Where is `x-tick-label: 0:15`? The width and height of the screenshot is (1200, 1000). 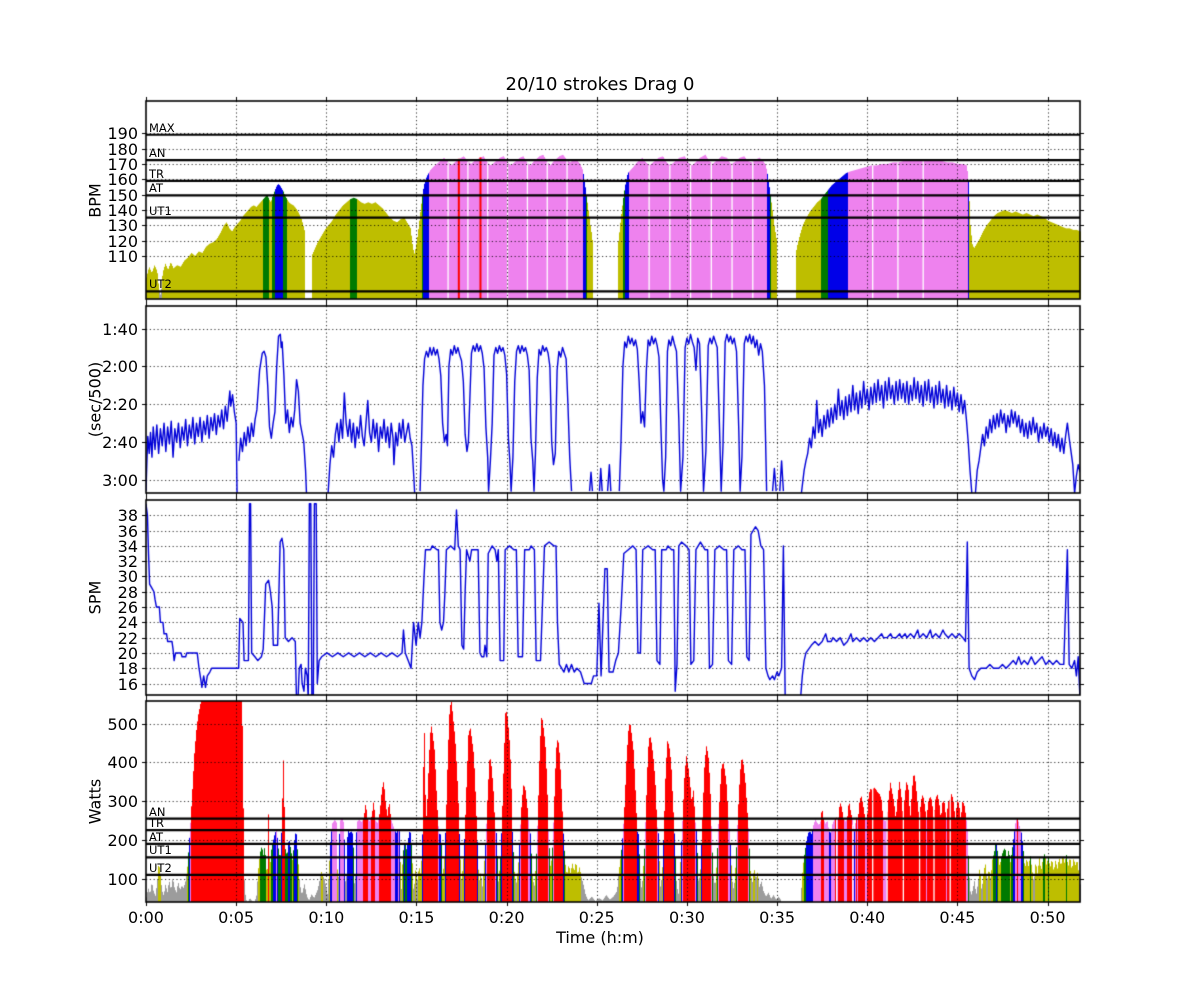
x-tick-label: 0:15 is located at coordinates (416, 917).